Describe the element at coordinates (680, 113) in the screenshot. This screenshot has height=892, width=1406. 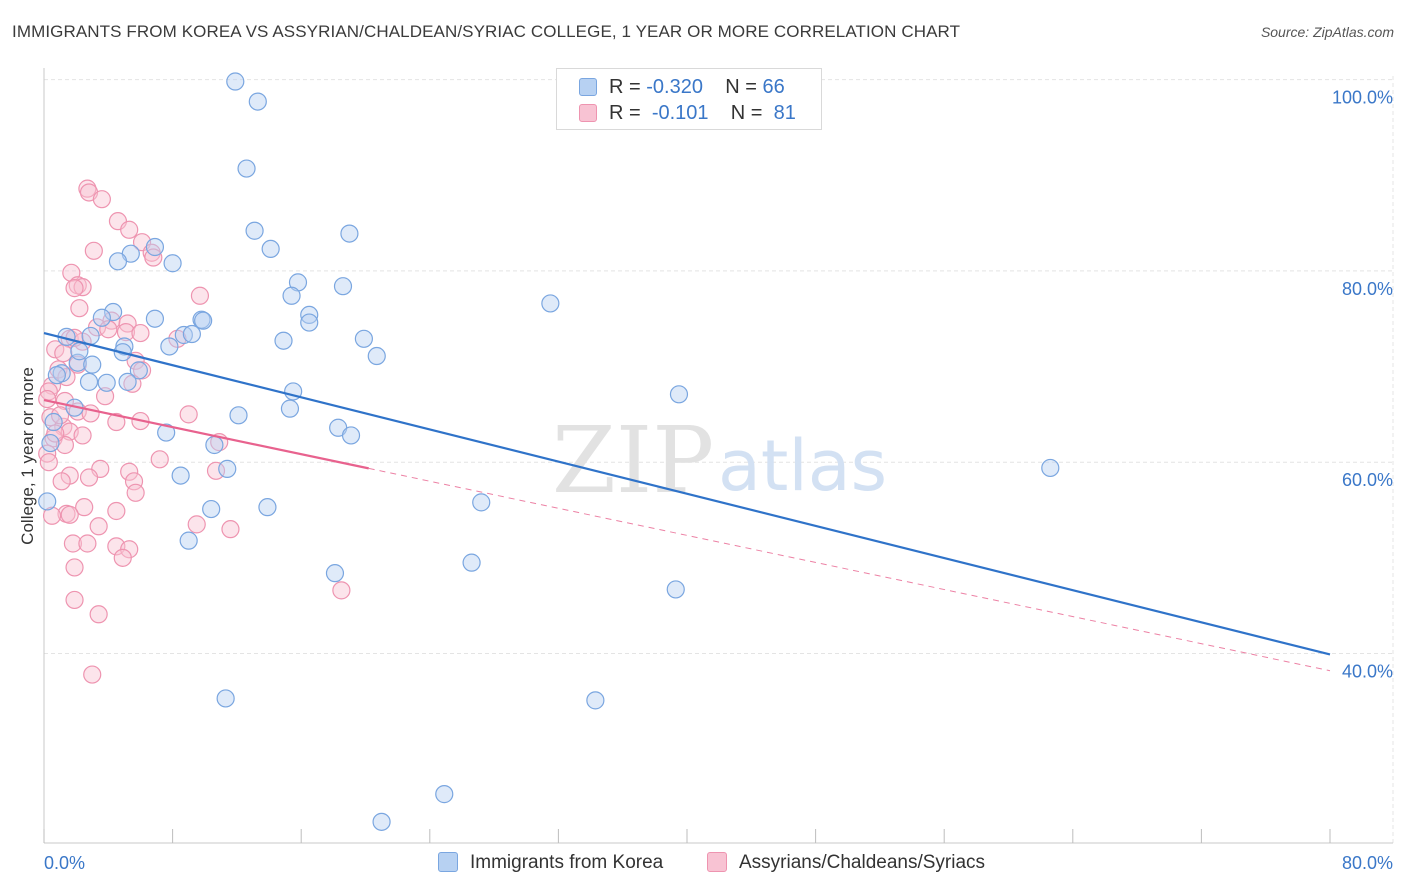
I see `legend-r-value-assyrians: -0.101` at that location.